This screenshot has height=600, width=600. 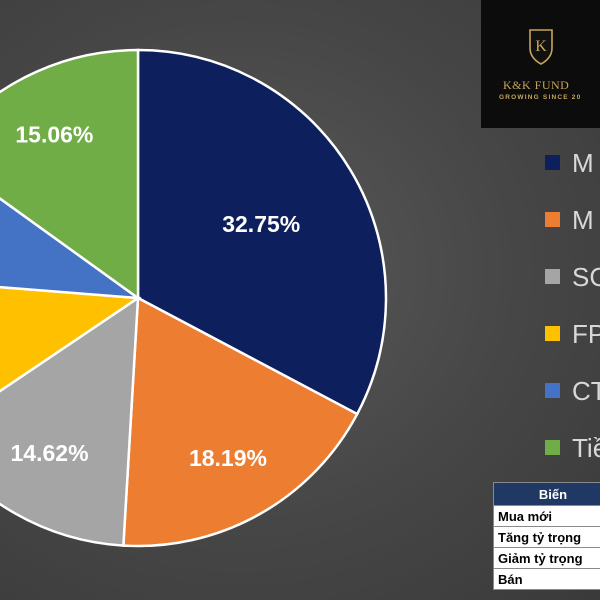 I want to click on table-row: Mua mới, so click(x=546, y=516).